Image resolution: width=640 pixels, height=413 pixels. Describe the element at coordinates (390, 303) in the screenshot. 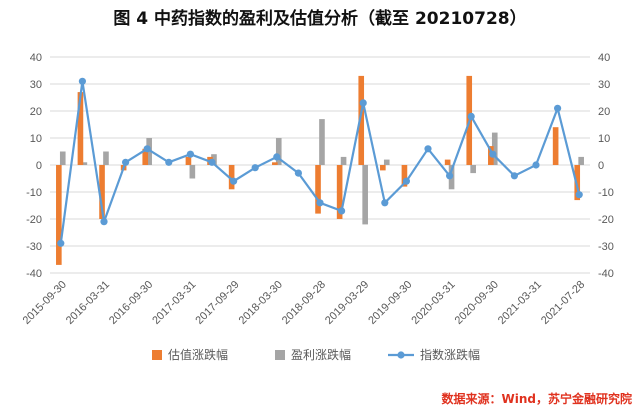

I see `x-tick-label: 2019-09-30` at that location.